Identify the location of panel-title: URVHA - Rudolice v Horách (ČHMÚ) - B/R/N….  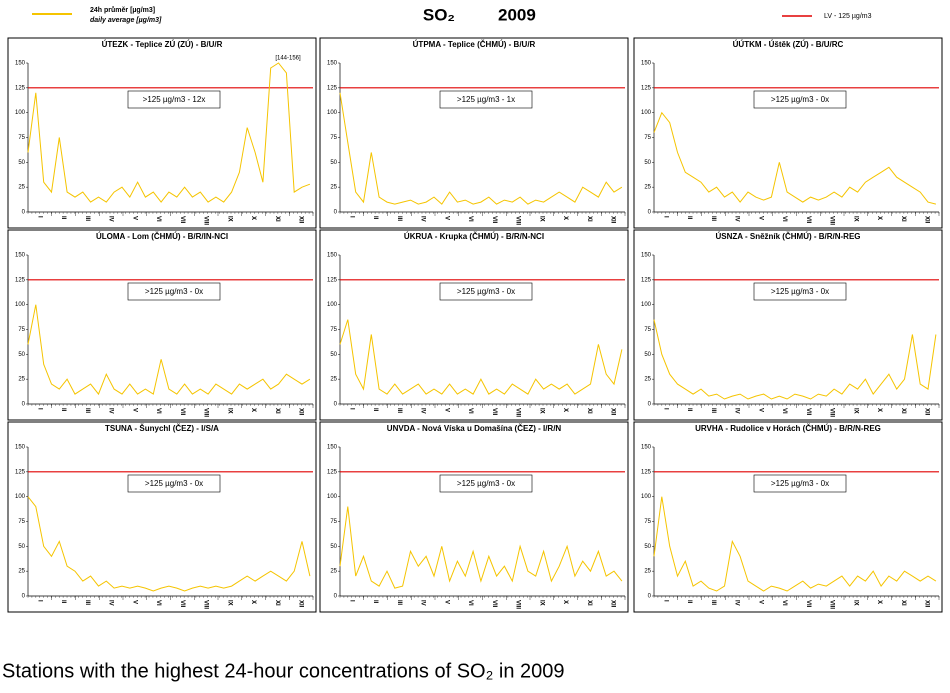
(788, 428).